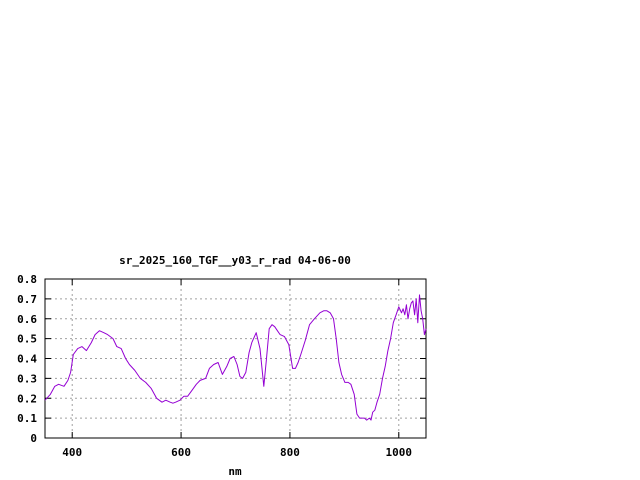 The width and height of the screenshot is (640, 480). Describe the element at coordinates (33, 438) in the screenshot. I see `y-tick-label: 0` at that location.